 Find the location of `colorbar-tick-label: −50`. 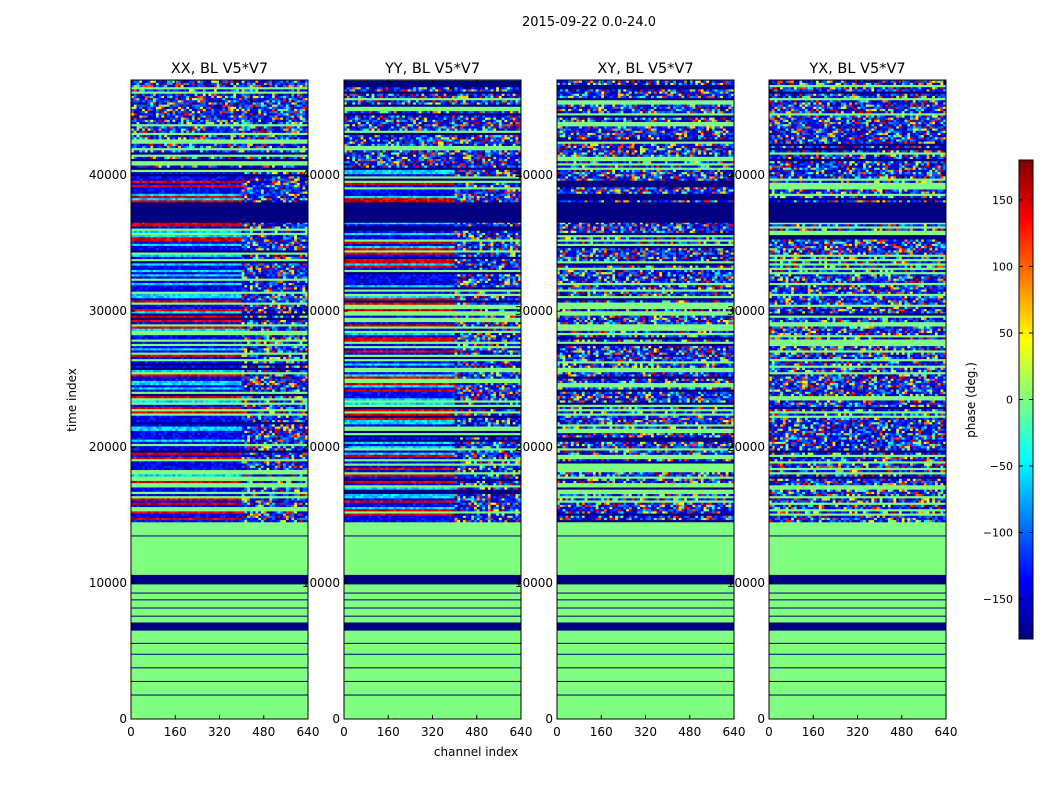

colorbar-tick-label: −50 is located at coordinates (1001, 466).